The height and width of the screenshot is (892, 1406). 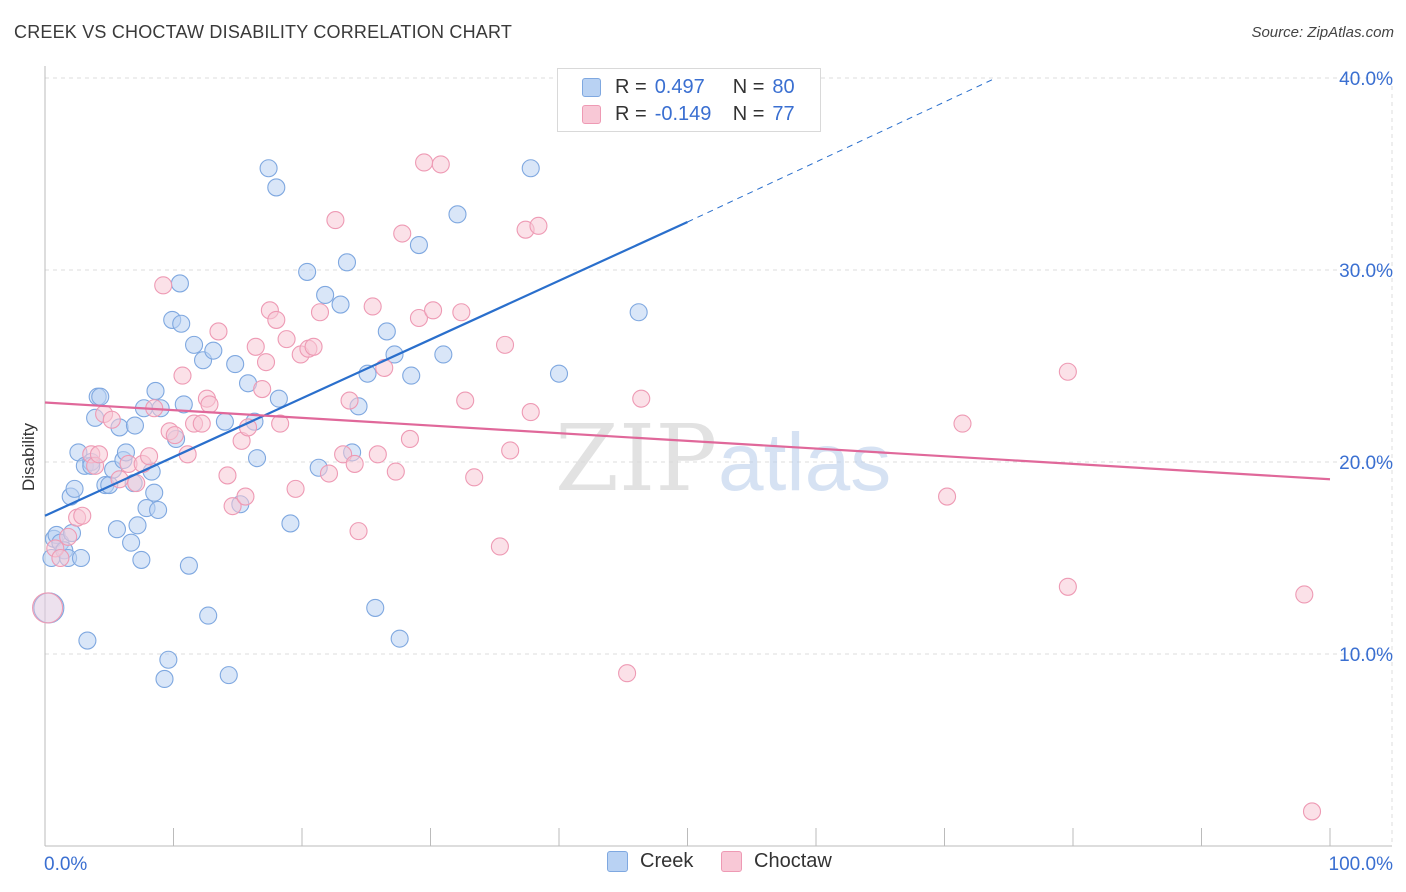 I want to click on watermark-atlas: atlas, so click(x=804, y=462).